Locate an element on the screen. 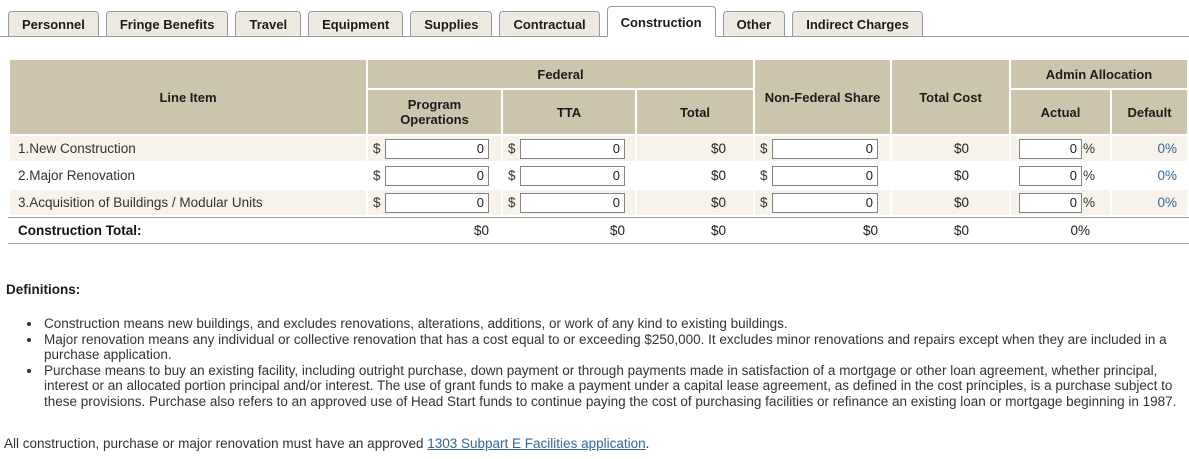 The width and height of the screenshot is (1189, 459). table-row-new-construction: 1.New Construction $ $ $0 $ $0 % is located at coordinates (598, 148).